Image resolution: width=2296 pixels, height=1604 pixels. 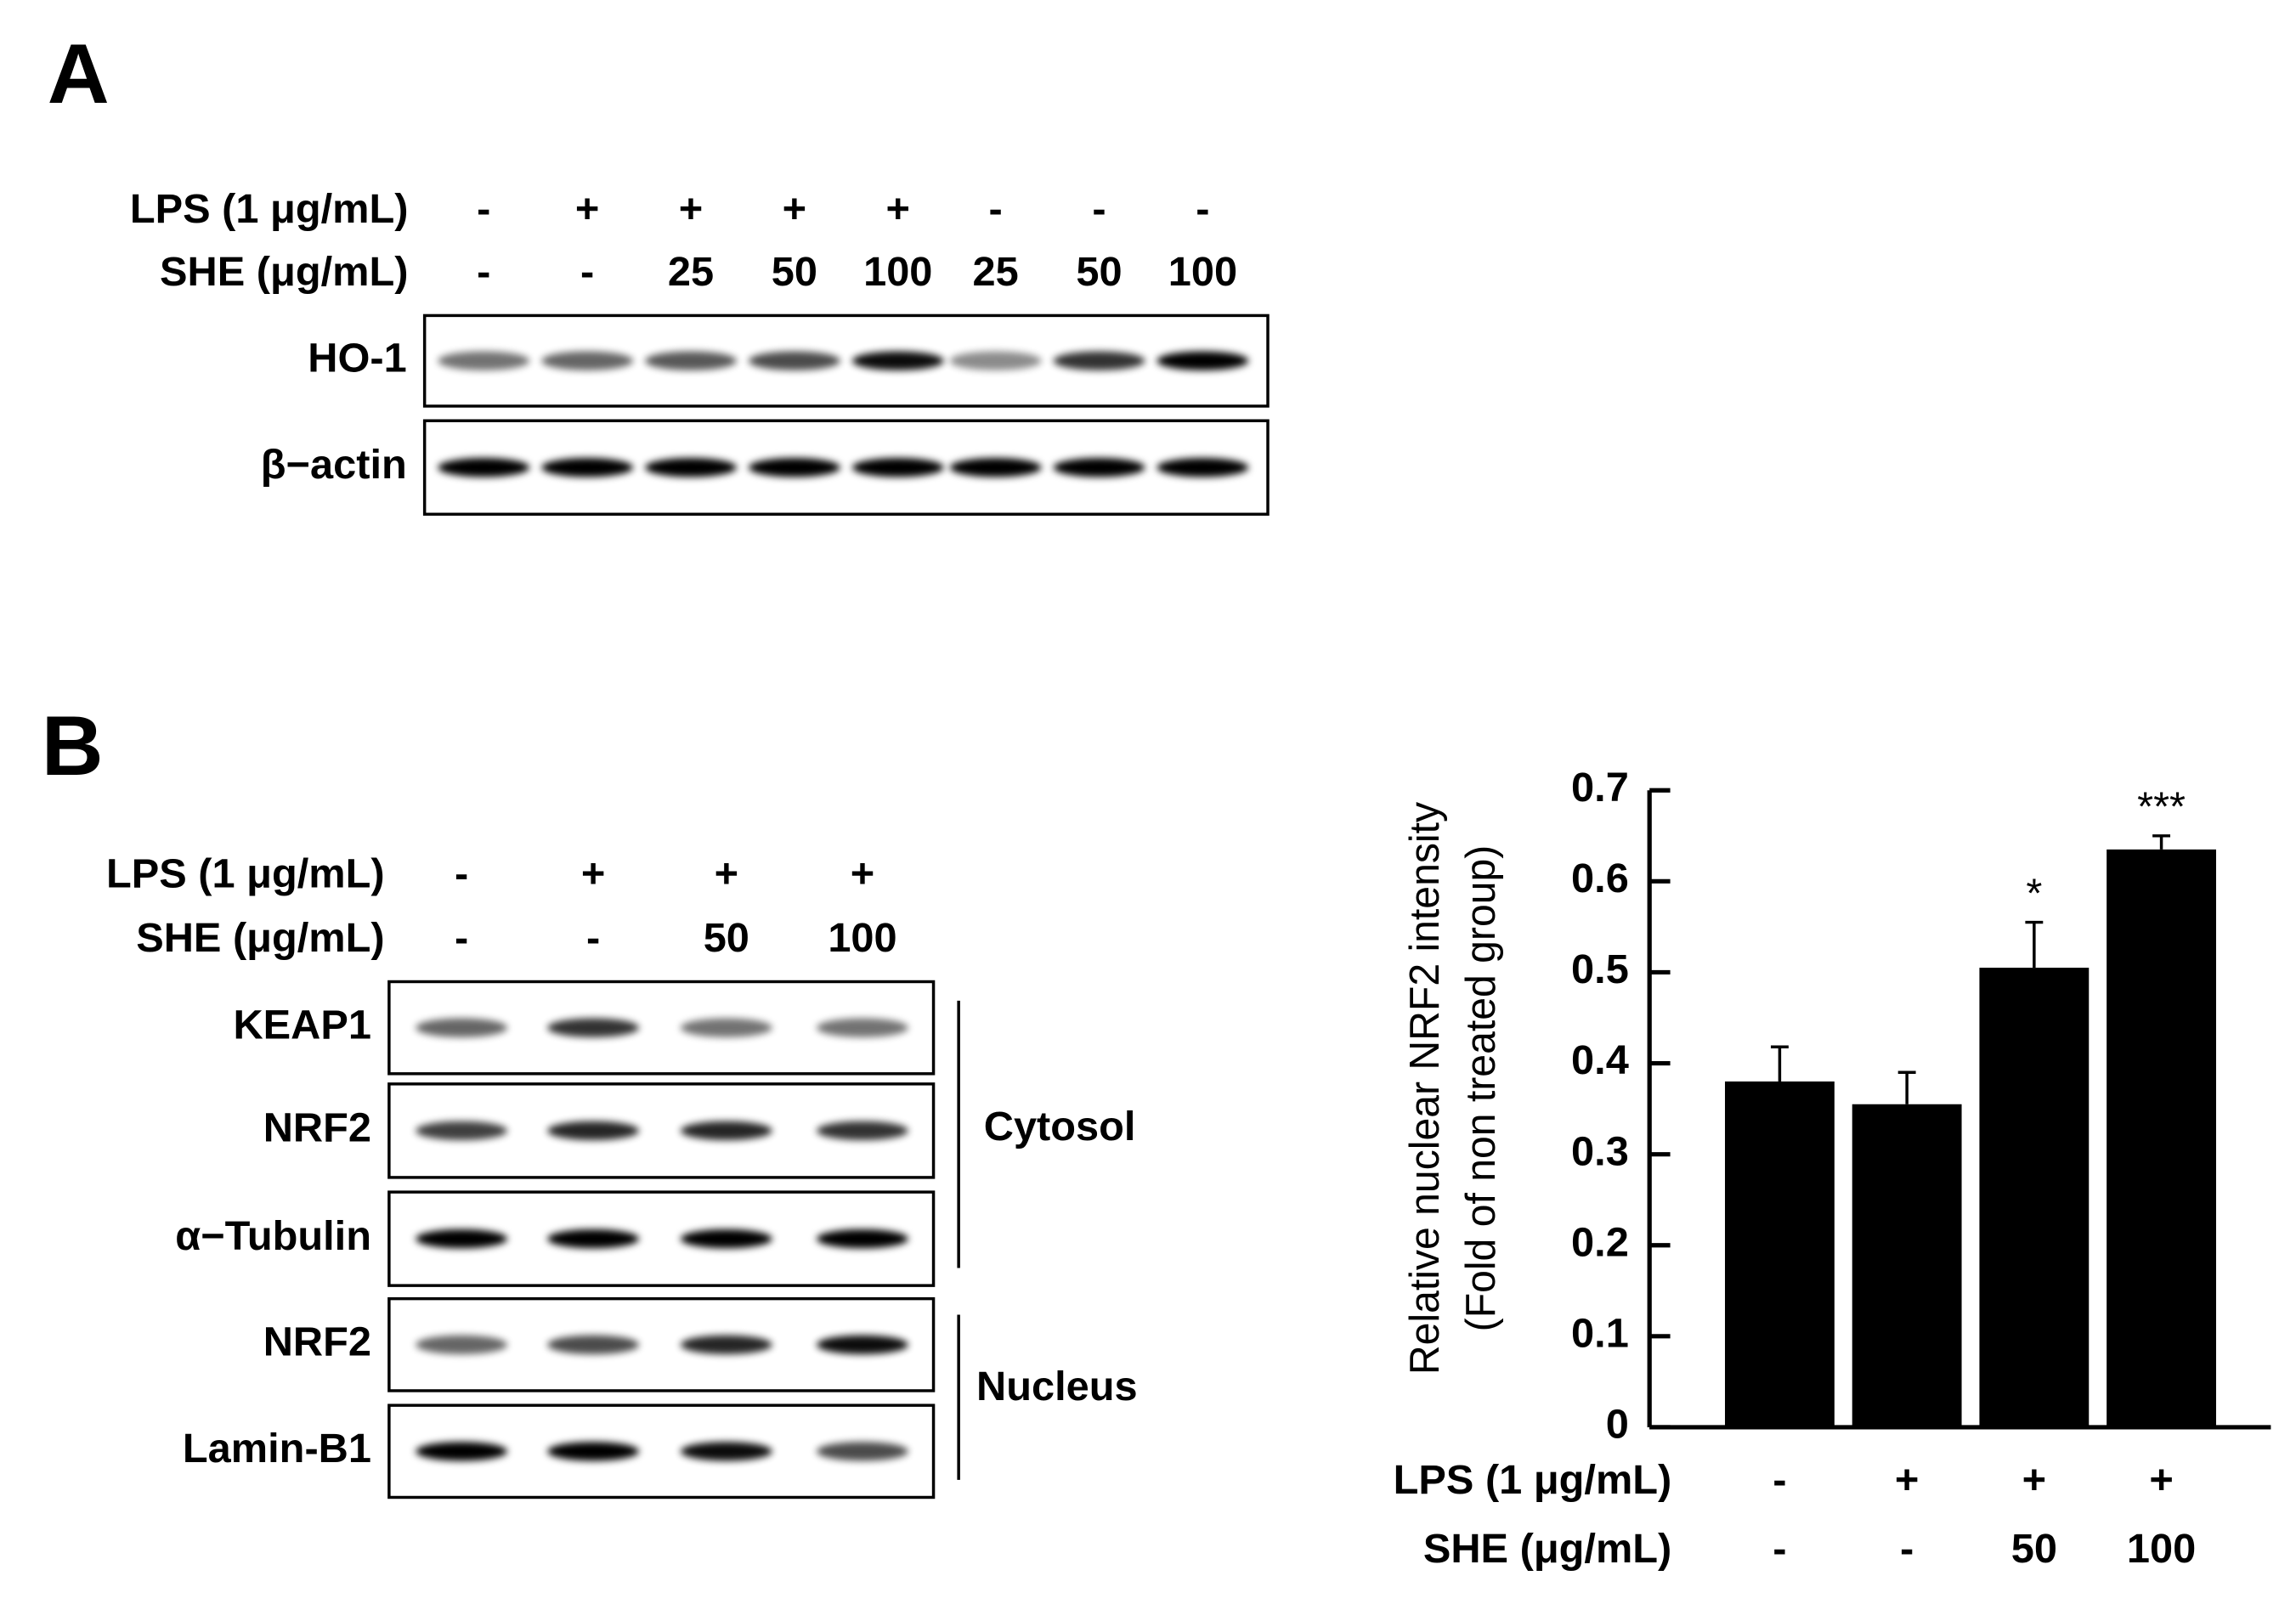 I want to click on blot-label: HO-1, so click(x=357, y=358).